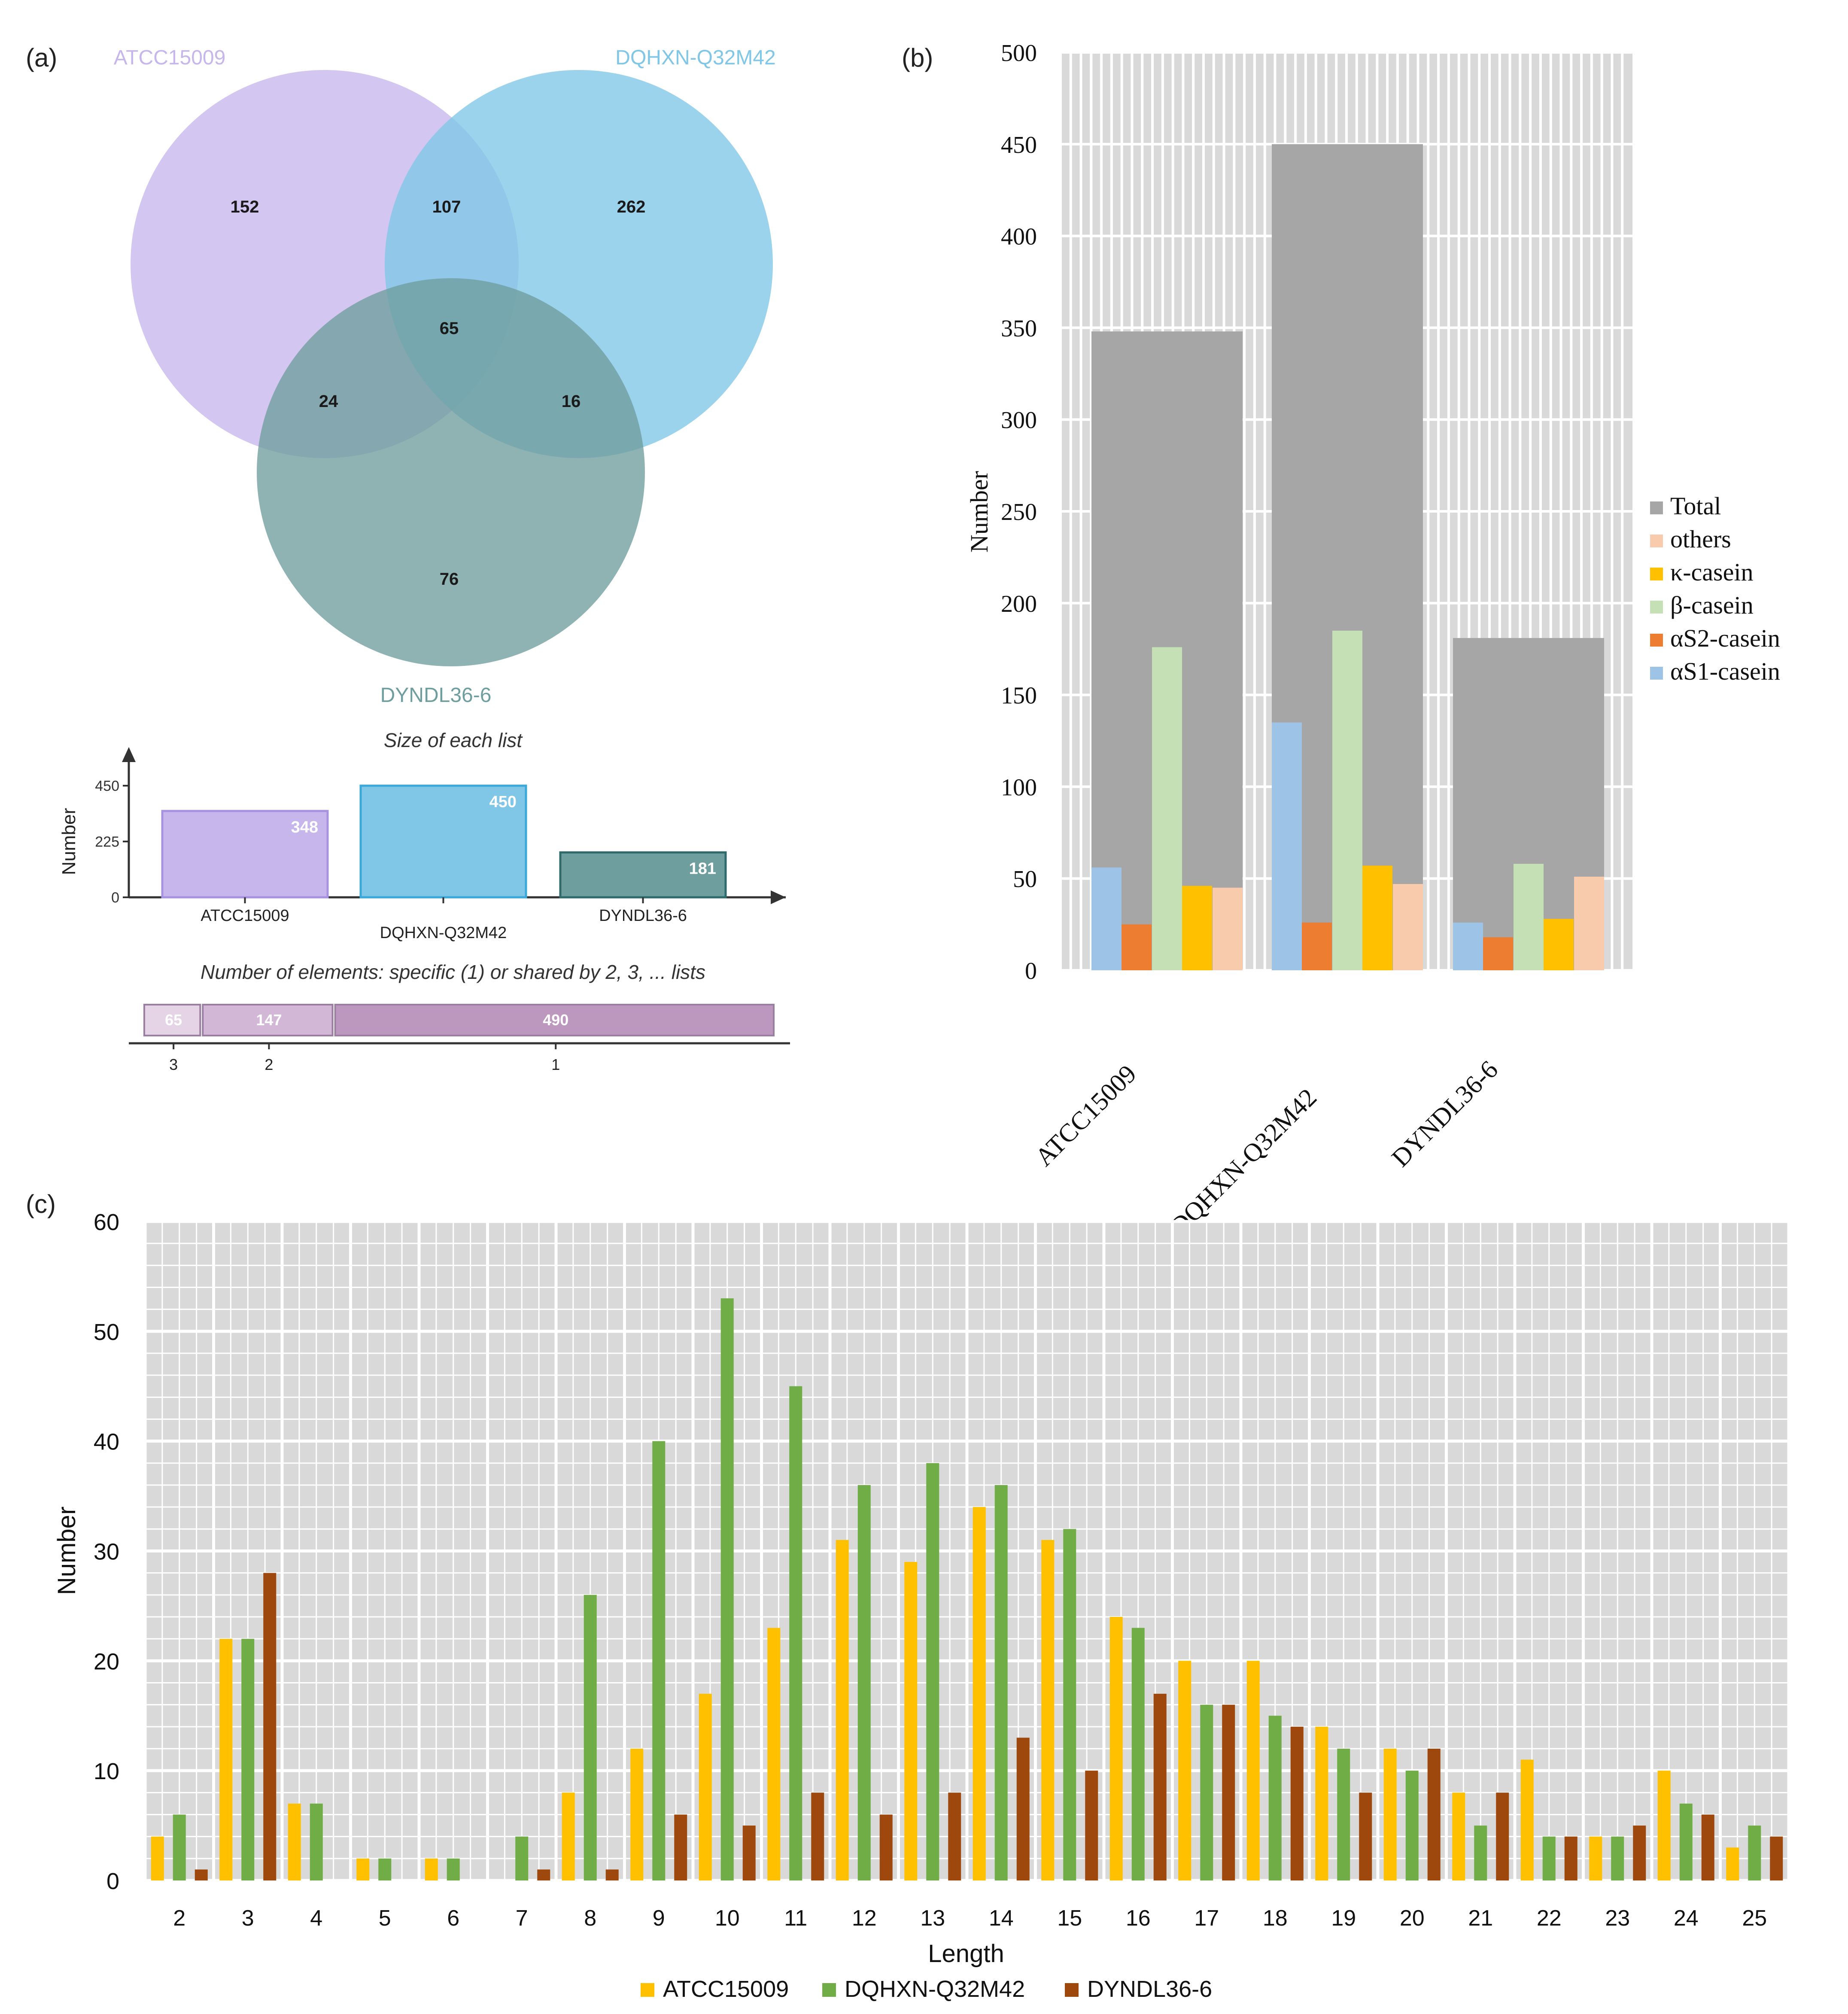  What do you see at coordinates (129, 754) in the screenshot?
I see `size-bars-y-arrow` at bounding box center [129, 754].